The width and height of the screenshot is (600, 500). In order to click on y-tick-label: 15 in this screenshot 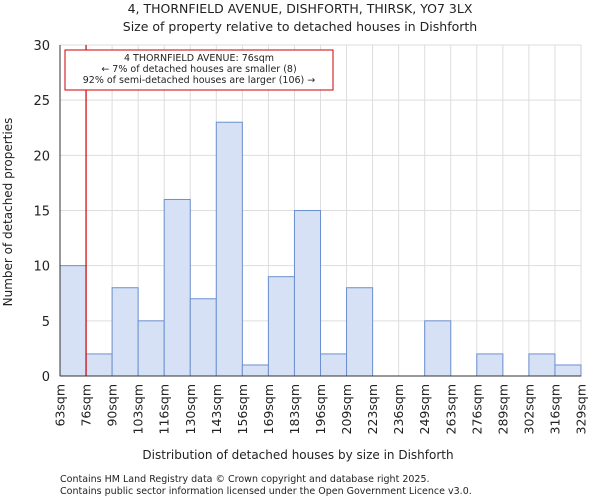, I will do `click(41, 212)`.